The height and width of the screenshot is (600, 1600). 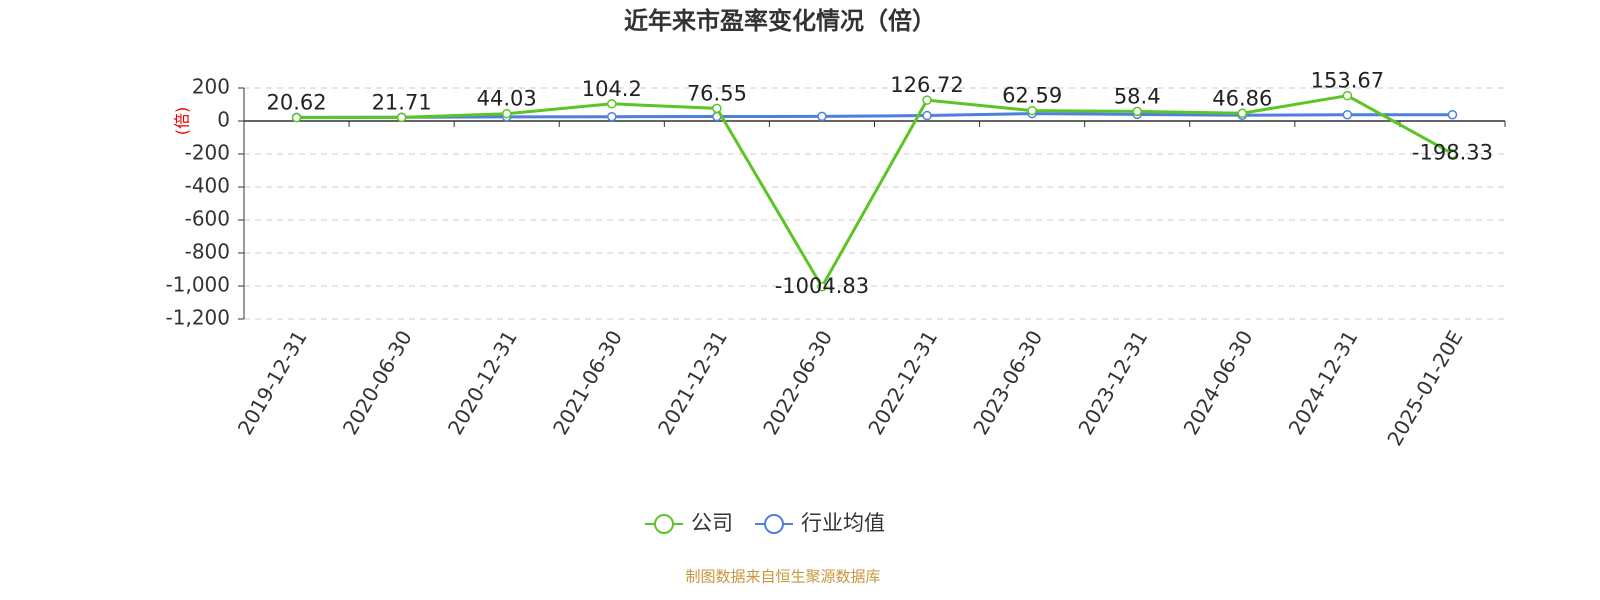 I want to click on data-label: 58.4, so click(x=1137, y=96).